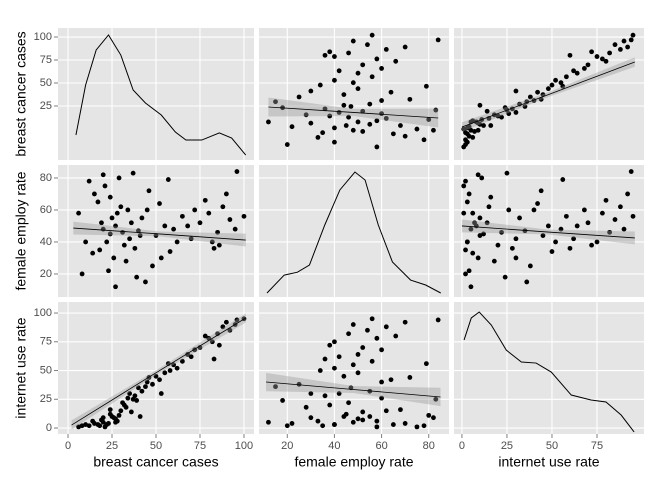  I want to click on x-axis-title: internet use rate, so click(548, 462).